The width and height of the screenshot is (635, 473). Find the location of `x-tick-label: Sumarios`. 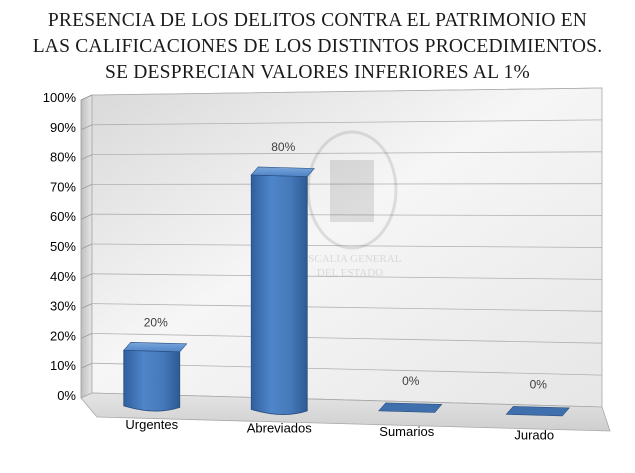

x-tick-label: Sumarios is located at coordinates (406, 431).